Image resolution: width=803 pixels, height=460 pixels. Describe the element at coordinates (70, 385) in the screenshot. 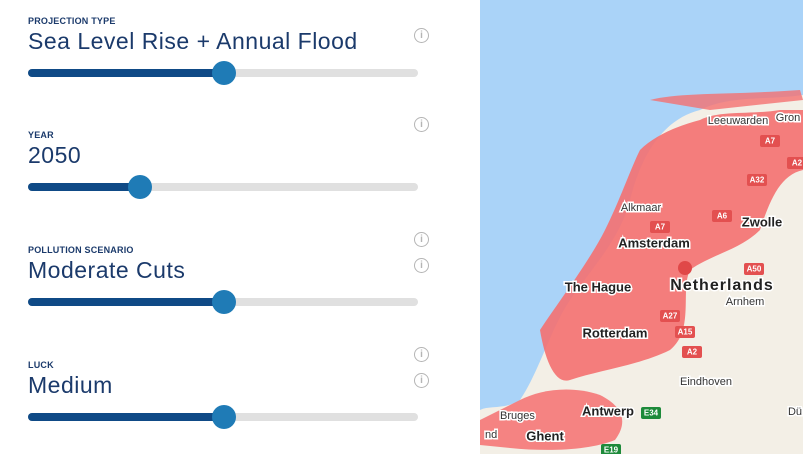

I see `control-value: Medium` at that location.